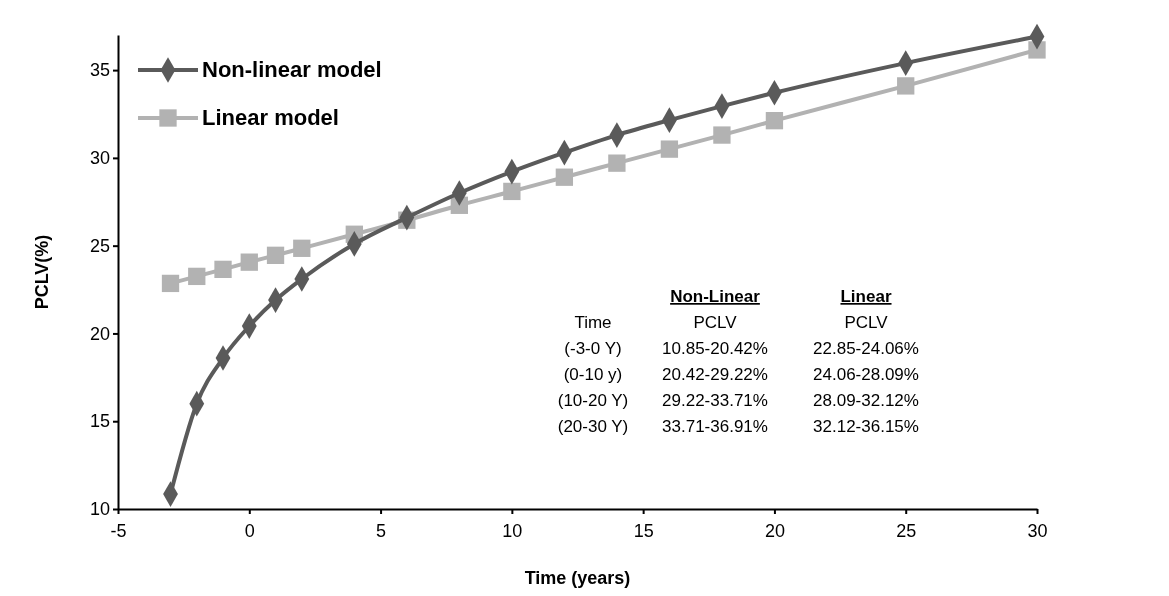 Image resolution: width=1169 pixels, height=596 pixels. I want to click on annotation: 33.71-36.91%, so click(715, 426).